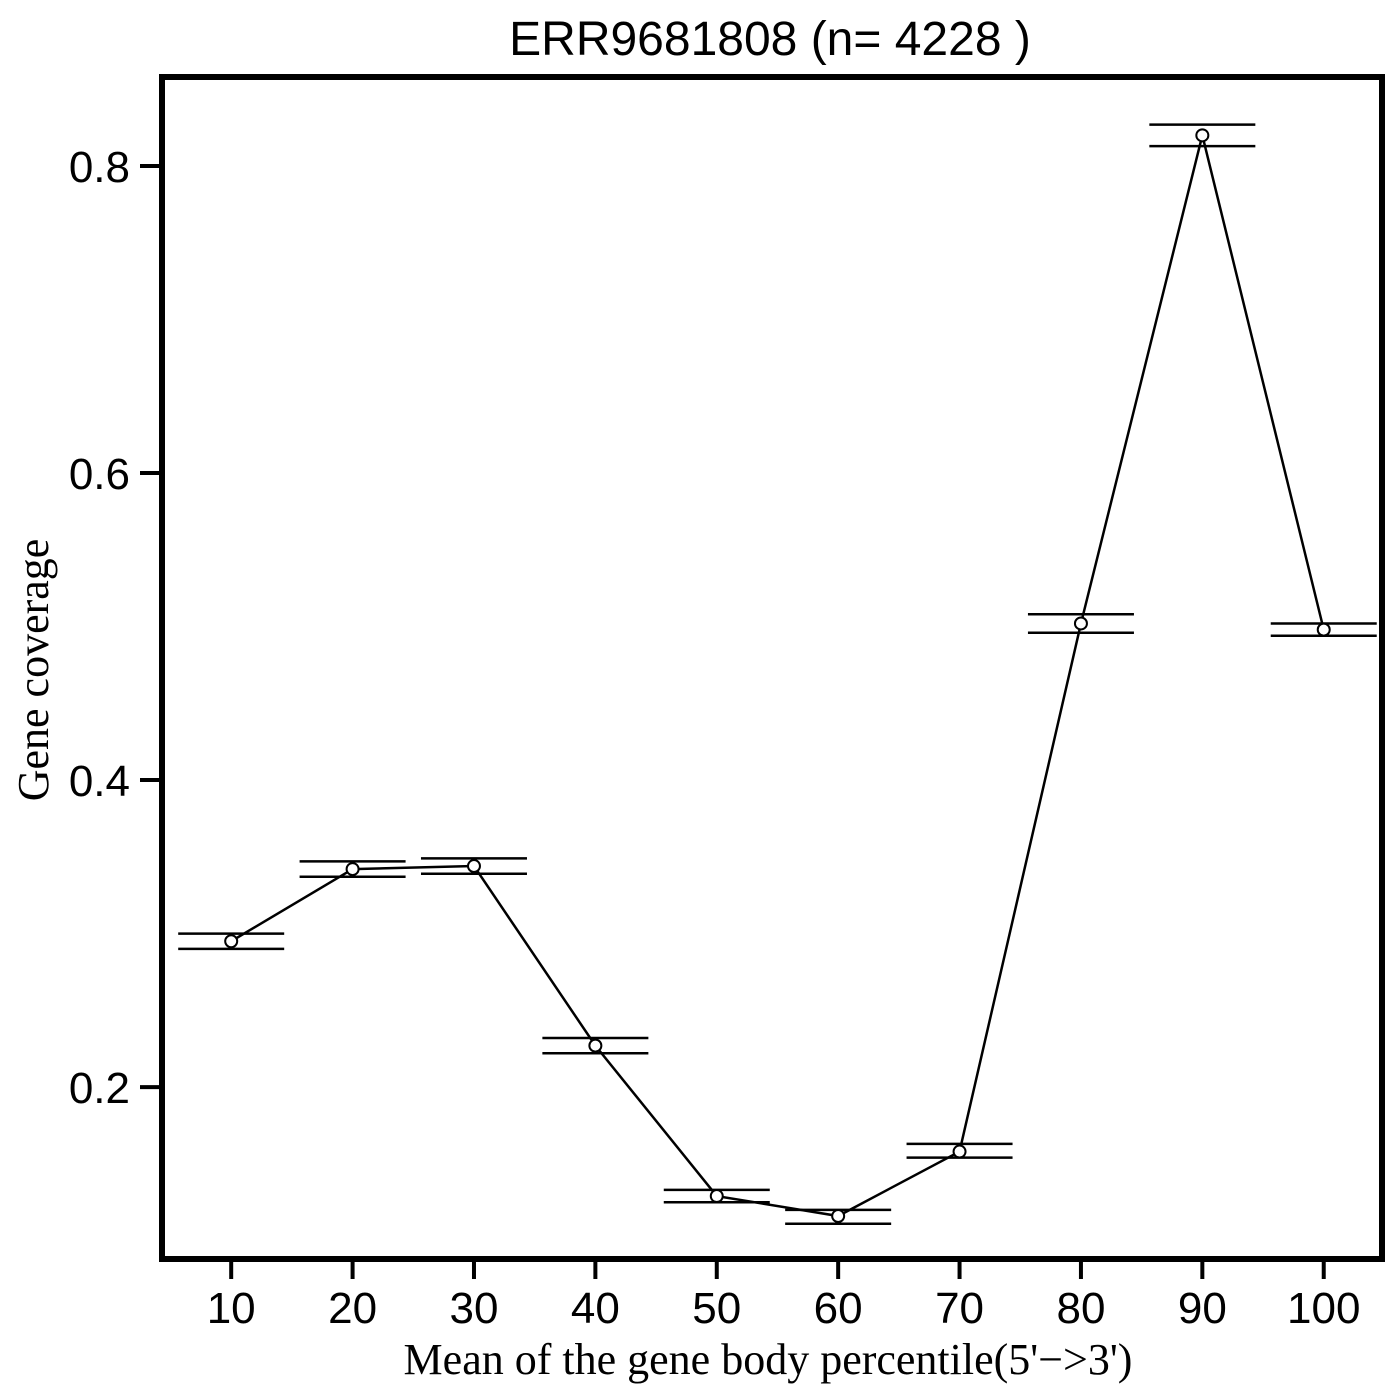 This screenshot has width=1400, height=1400. I want to click on x-tick-label: 10, so click(231, 1308).